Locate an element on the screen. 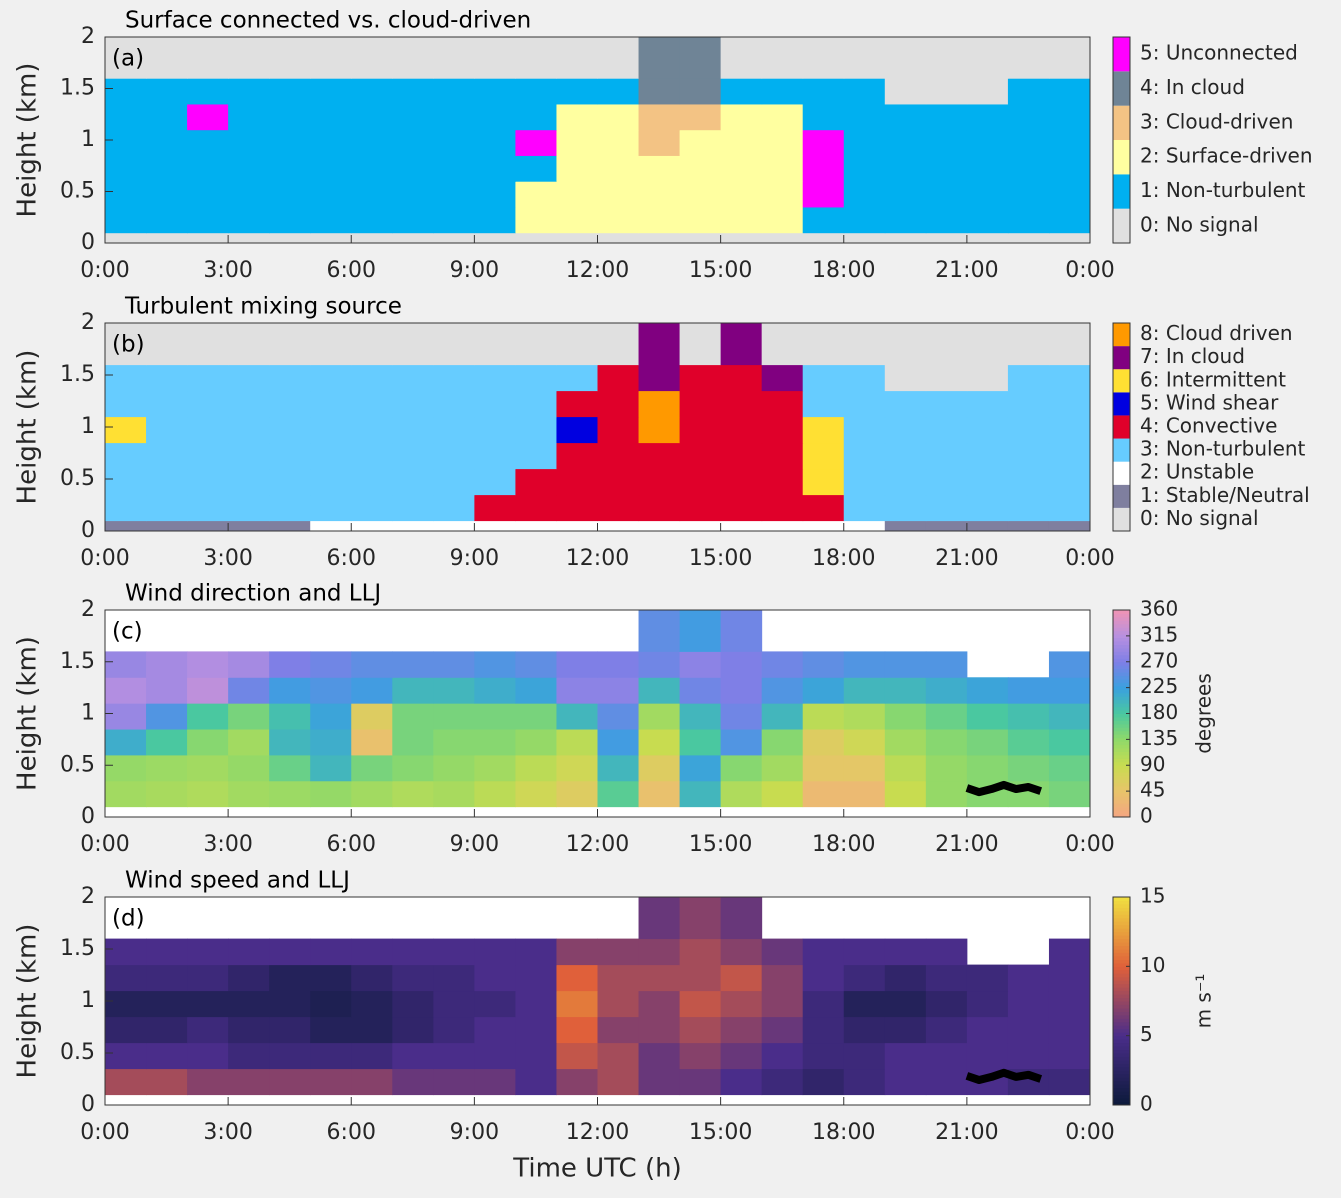 The width and height of the screenshot is (1341, 1198). colorbar-tick-label: 10 is located at coordinates (1152, 965).